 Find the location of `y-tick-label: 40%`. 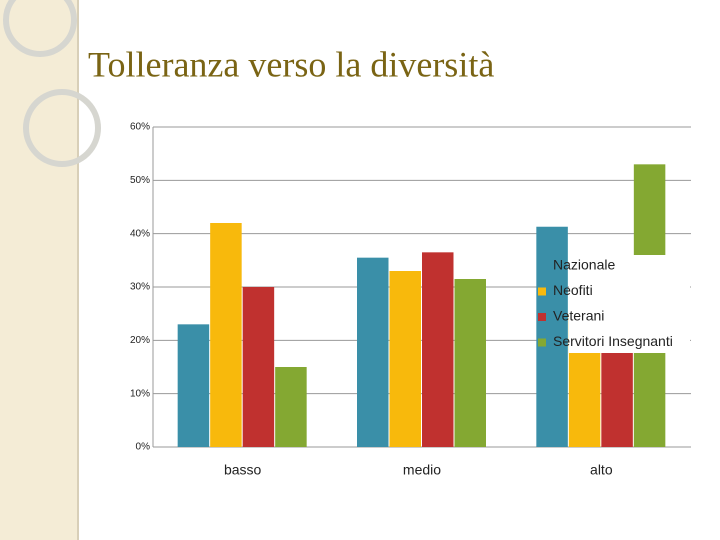

y-tick-label: 40% is located at coordinates (140, 233).